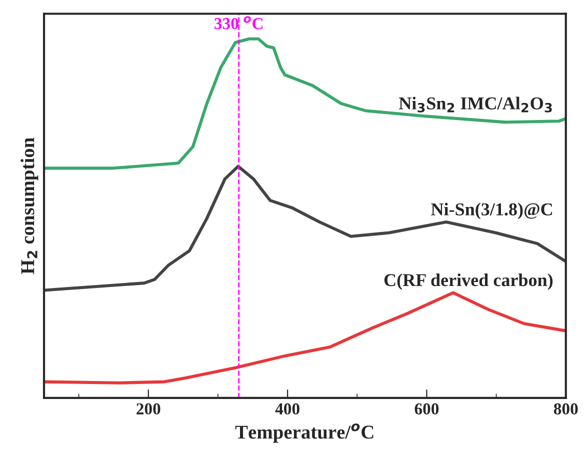 The height and width of the screenshot is (459, 587). I want to click on x-tick-label: 800, so click(566, 409).